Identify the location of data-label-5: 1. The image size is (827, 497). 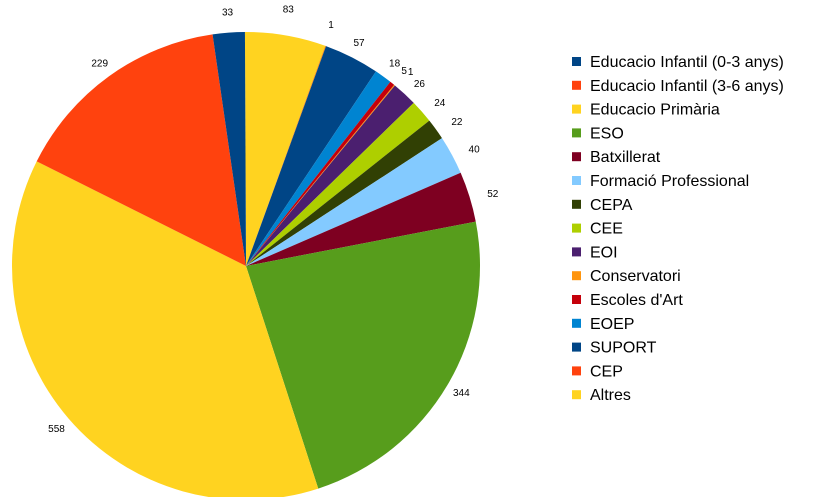
(411, 72).